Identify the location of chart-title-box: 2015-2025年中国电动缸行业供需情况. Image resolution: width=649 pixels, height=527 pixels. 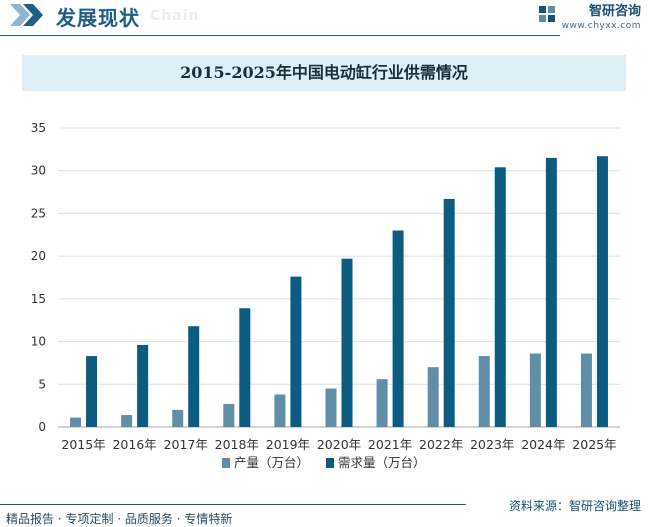
(324, 73).